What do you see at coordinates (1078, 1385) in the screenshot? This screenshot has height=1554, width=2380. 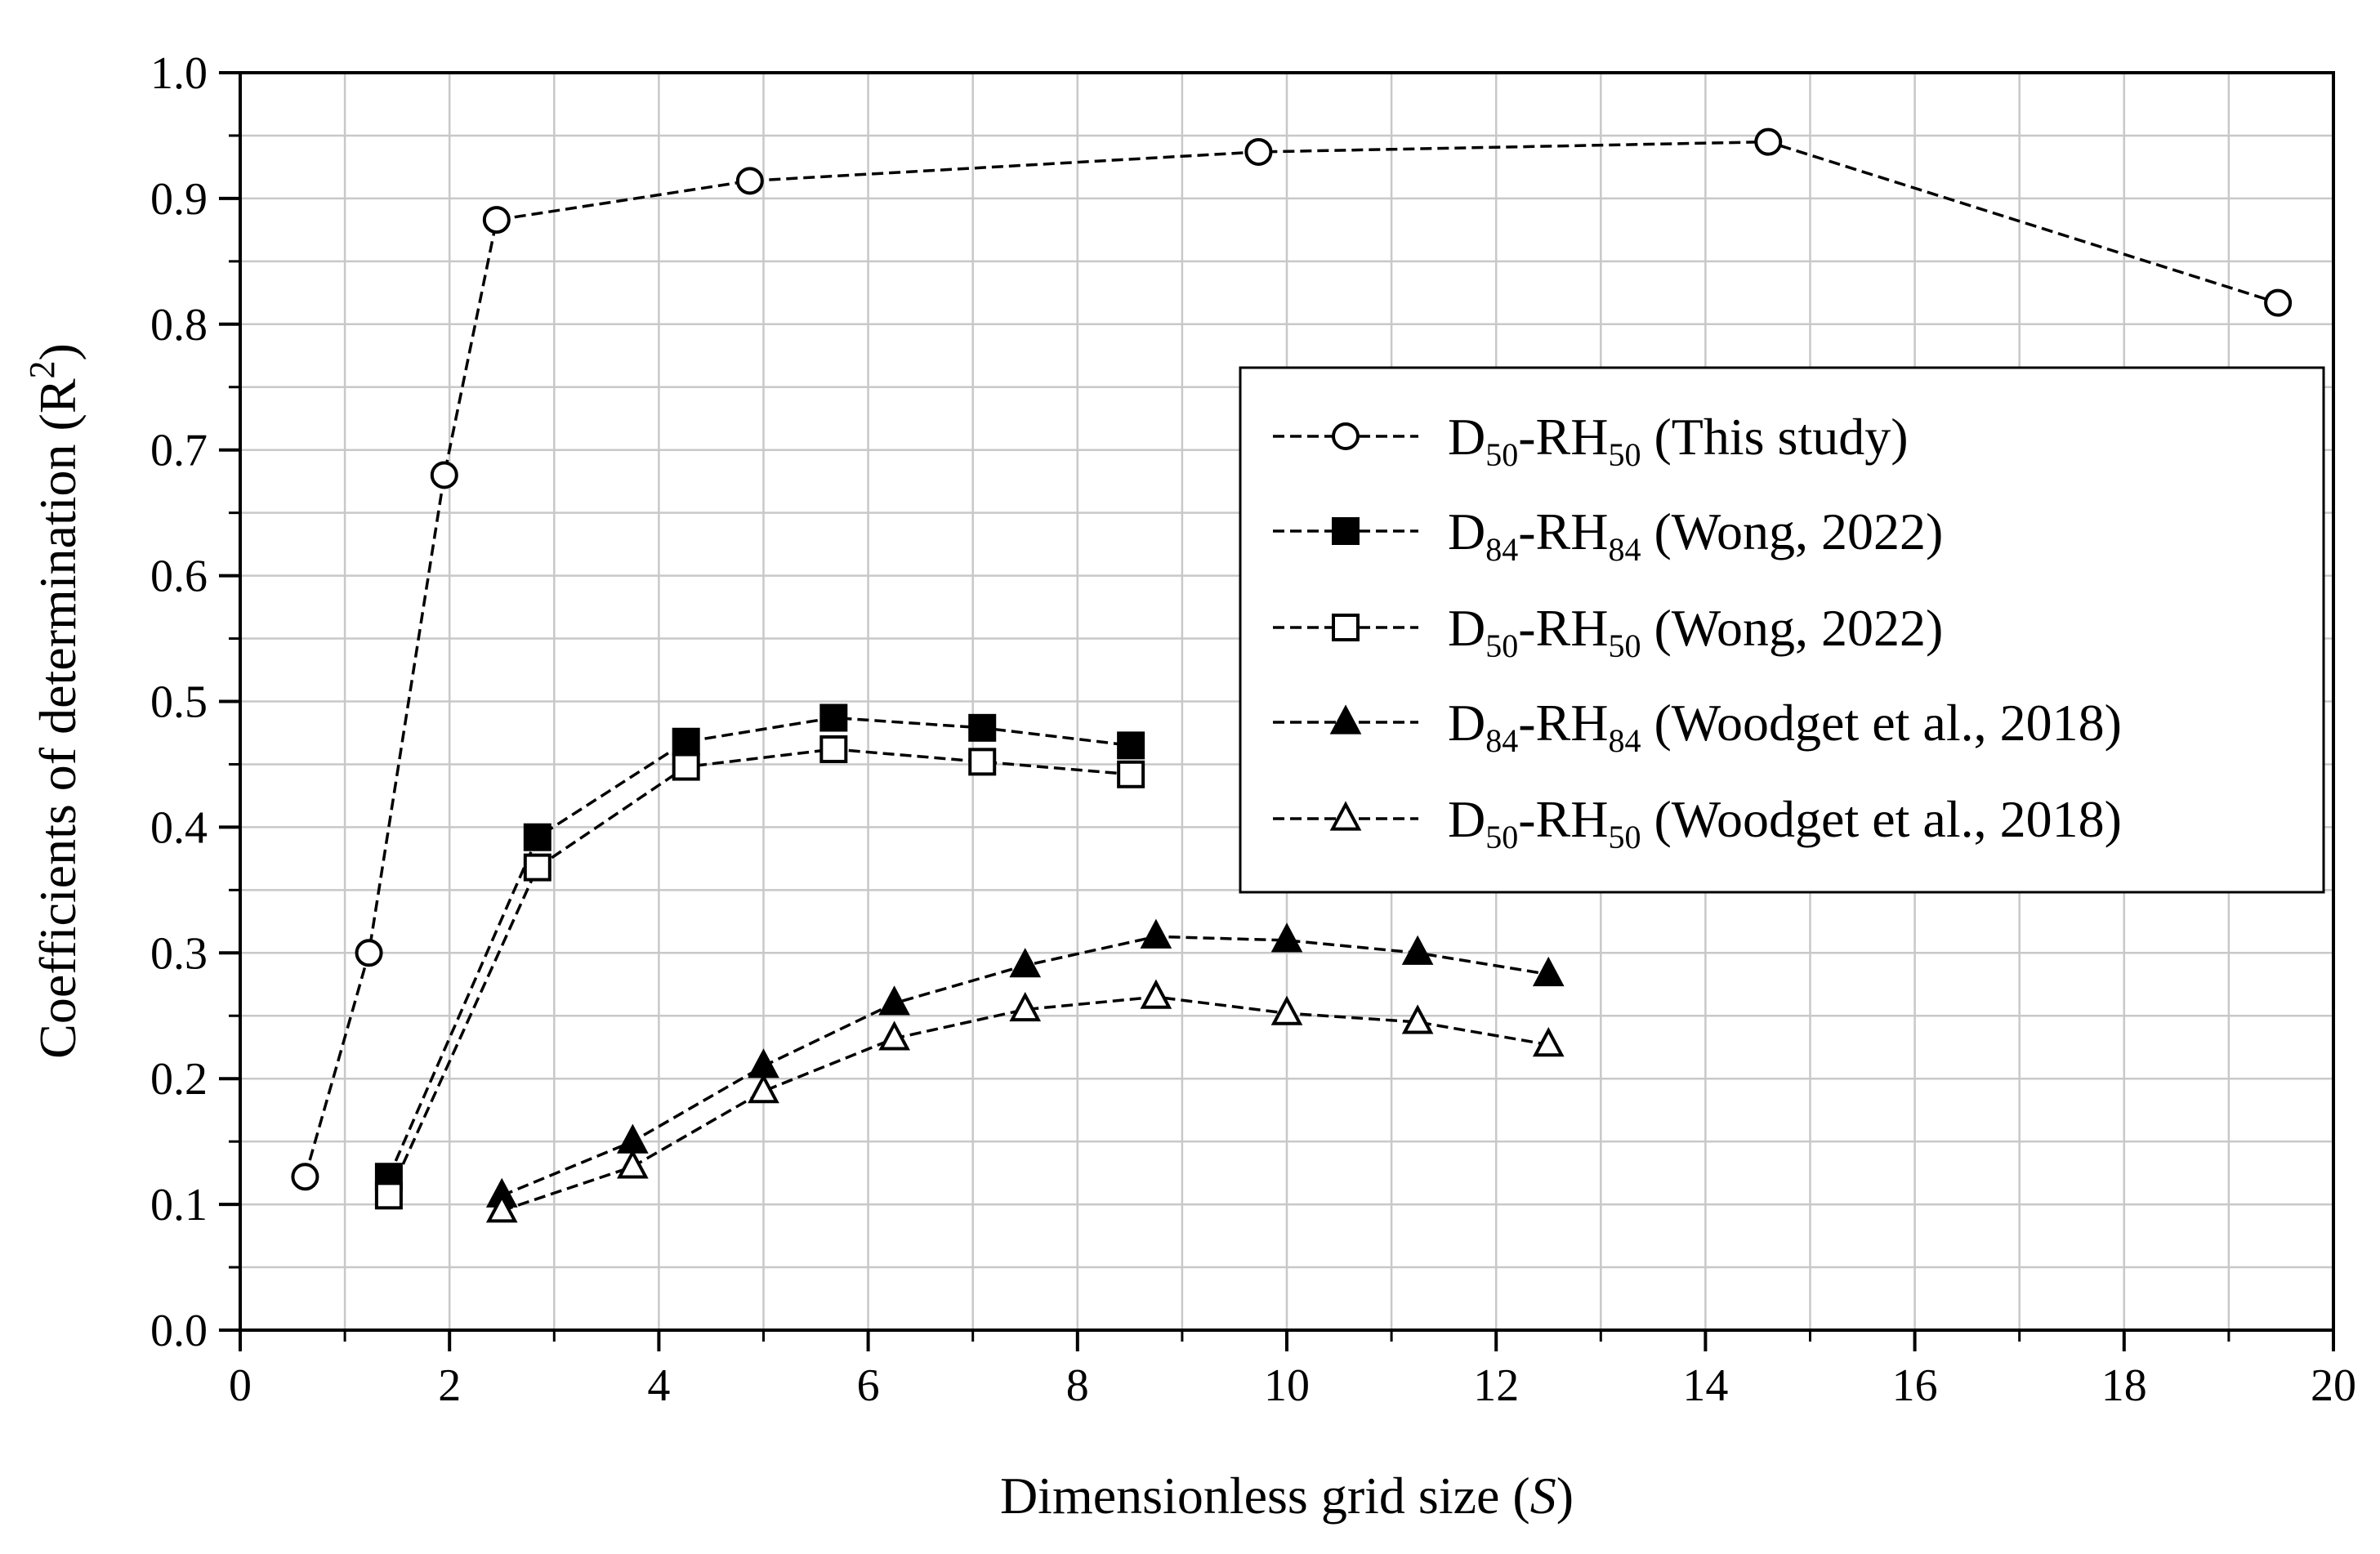 I see `x-tick-label: 8` at bounding box center [1078, 1385].